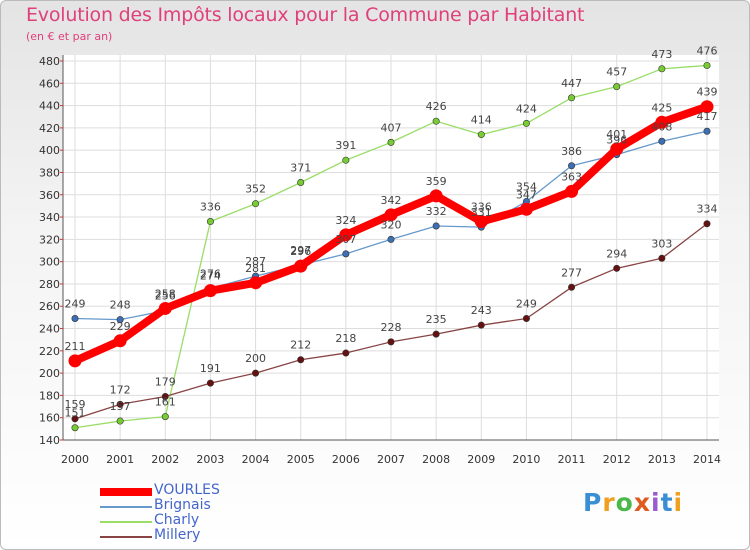 This screenshot has width=750, height=550. What do you see at coordinates (49, 262) in the screenshot?
I see `y-tick-label: 300` at bounding box center [49, 262].